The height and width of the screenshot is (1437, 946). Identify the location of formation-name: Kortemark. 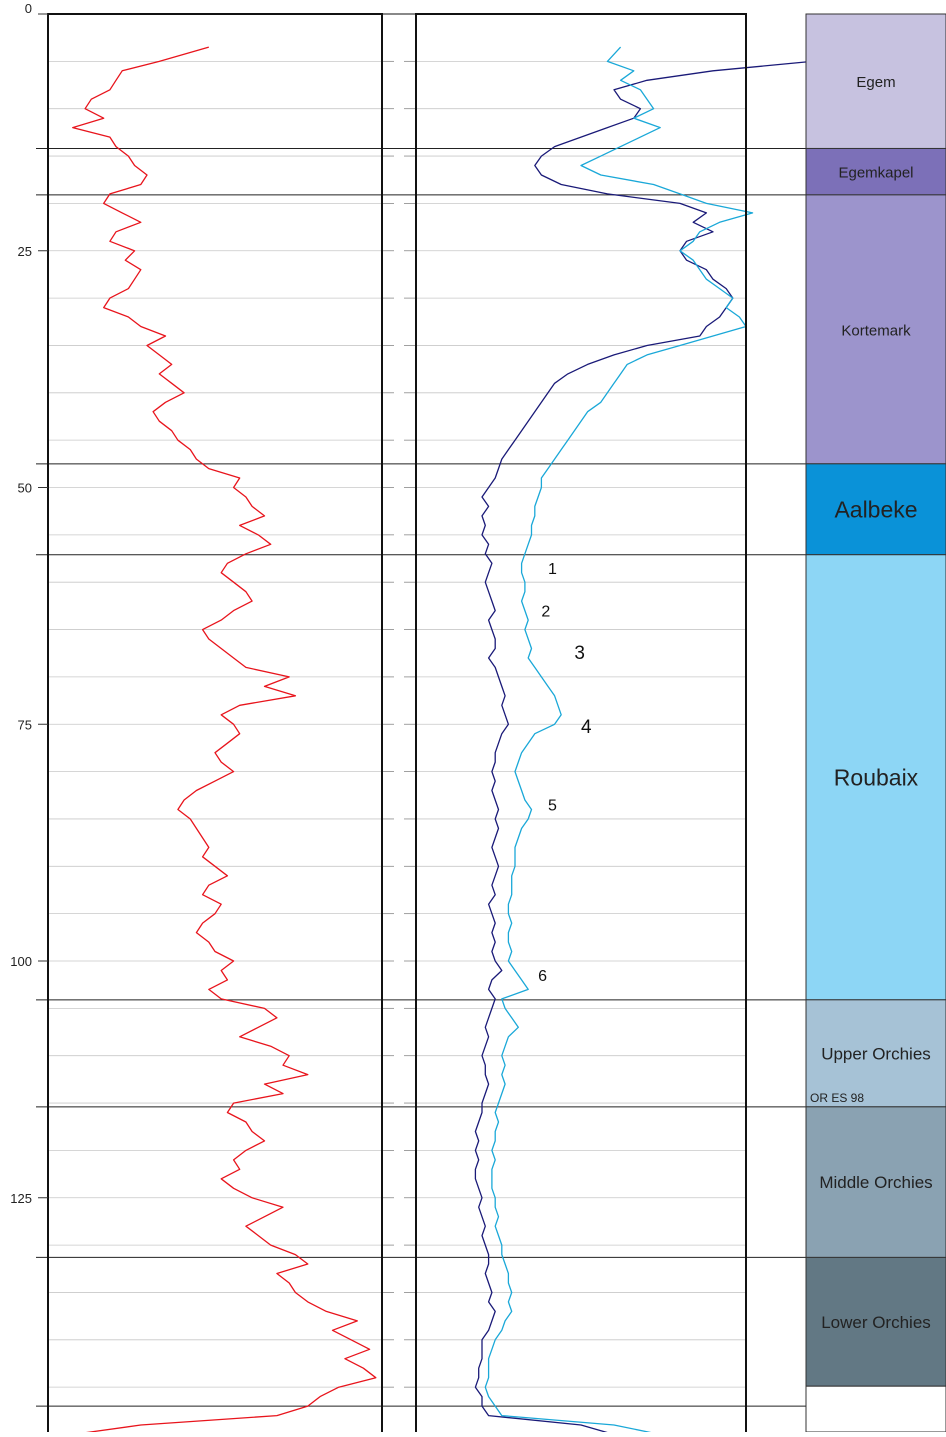
(876, 330).